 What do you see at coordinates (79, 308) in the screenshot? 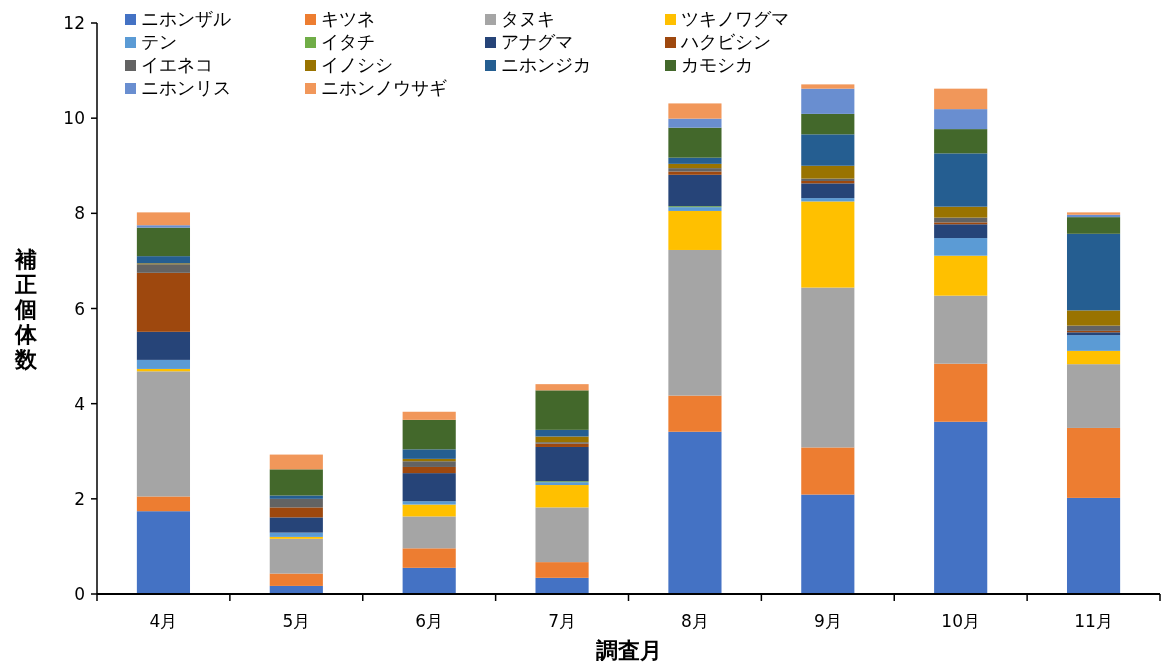
I see `y-tick-label: 6` at bounding box center [79, 308].